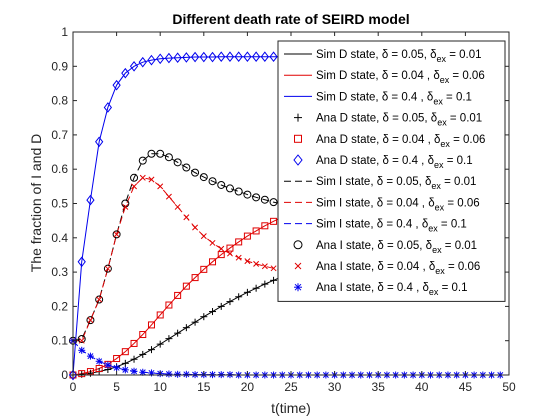 The height and width of the screenshot is (420, 560). Describe the element at coordinates (398, 204) in the screenshot. I see `legend-label: Sim I state, δ = 0.04 , δex = 0.06` at that location.